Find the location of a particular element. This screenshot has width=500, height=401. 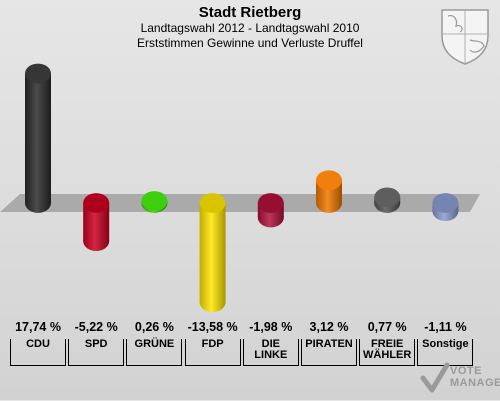

category-label-piraten: PIRATEN is located at coordinates (329, 344).